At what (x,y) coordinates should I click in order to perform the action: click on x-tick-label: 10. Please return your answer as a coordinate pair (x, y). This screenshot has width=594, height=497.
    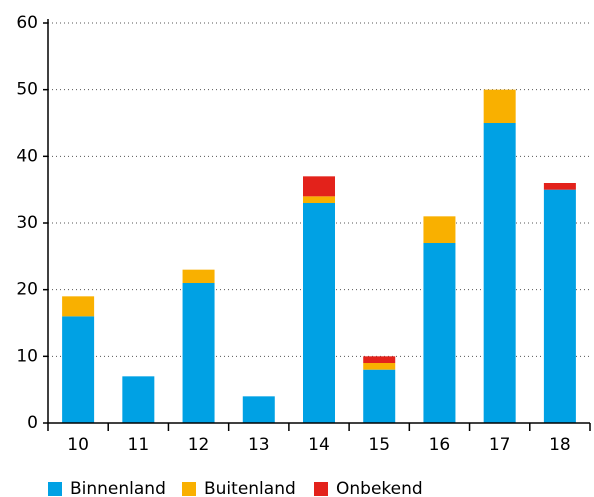
    Looking at the image, I should click on (78, 445).